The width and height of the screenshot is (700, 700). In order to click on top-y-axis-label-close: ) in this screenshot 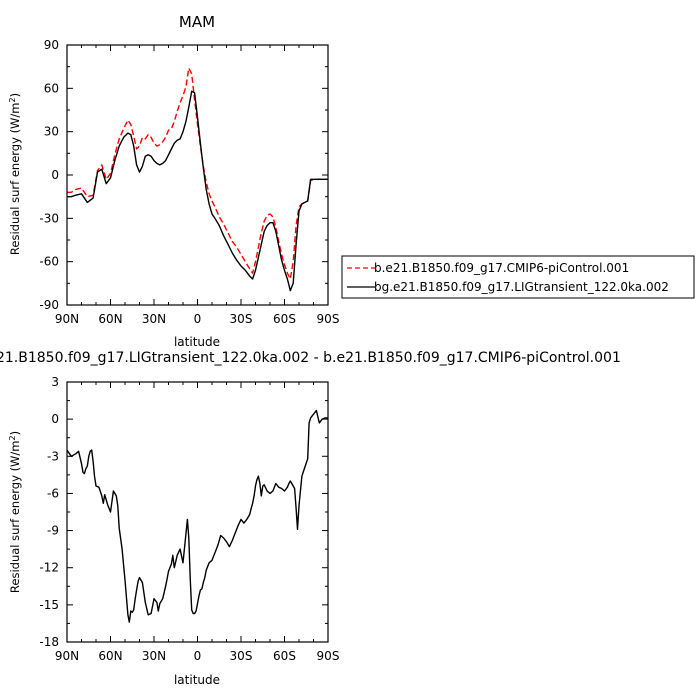, I will do `click(15, 95)`.